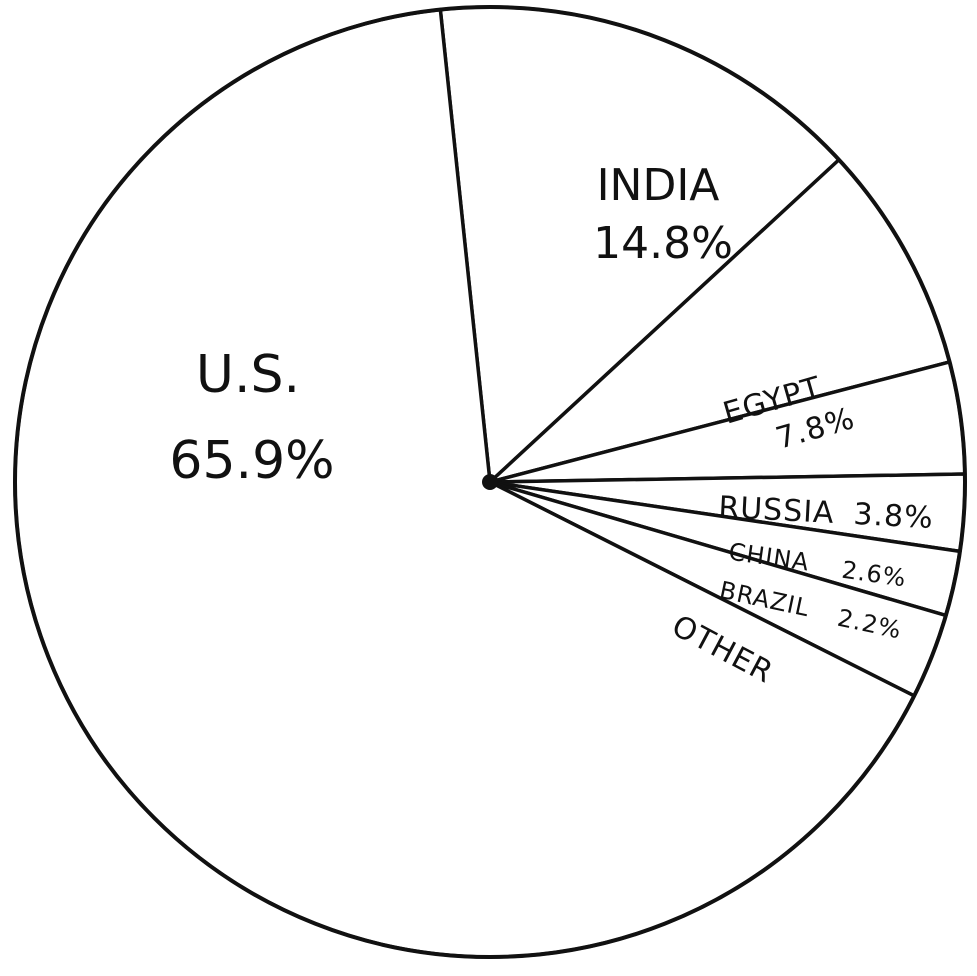 The width and height of the screenshot is (977, 976). Describe the element at coordinates (663, 243) in the screenshot. I see `slice-value-india: 14.8%` at that location.